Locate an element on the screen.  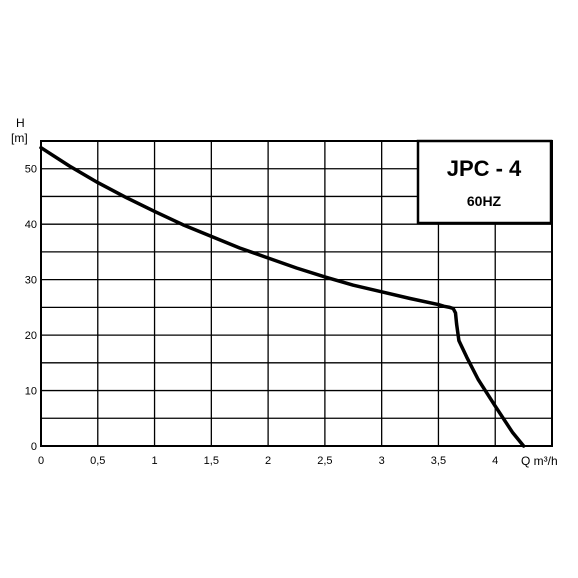
y-tick-label: 40 is located at coordinates (31, 225).